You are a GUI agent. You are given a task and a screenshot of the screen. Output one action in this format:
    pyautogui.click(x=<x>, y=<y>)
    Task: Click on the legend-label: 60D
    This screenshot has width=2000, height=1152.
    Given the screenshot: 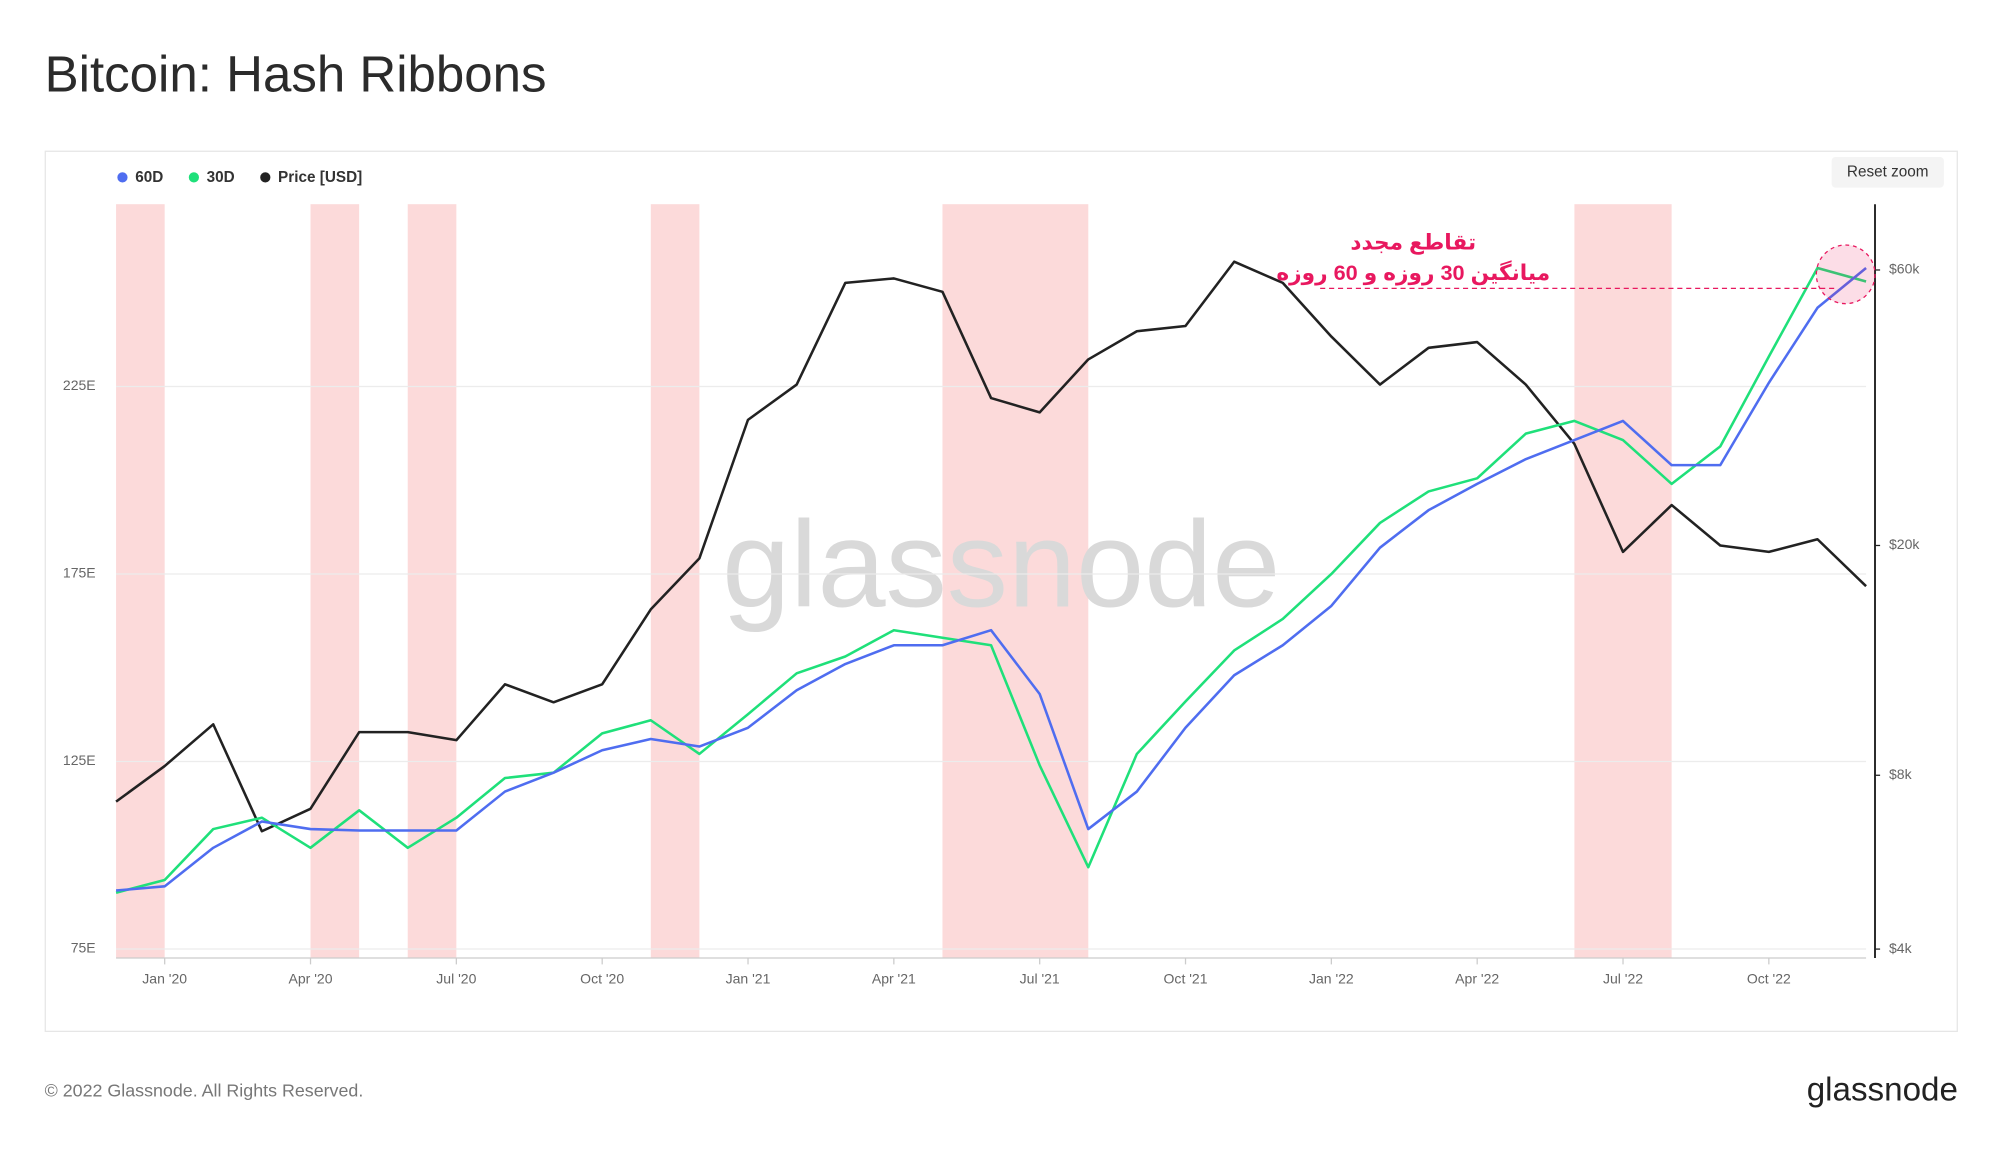 What is the action you would take?
    pyautogui.click(x=149, y=177)
    